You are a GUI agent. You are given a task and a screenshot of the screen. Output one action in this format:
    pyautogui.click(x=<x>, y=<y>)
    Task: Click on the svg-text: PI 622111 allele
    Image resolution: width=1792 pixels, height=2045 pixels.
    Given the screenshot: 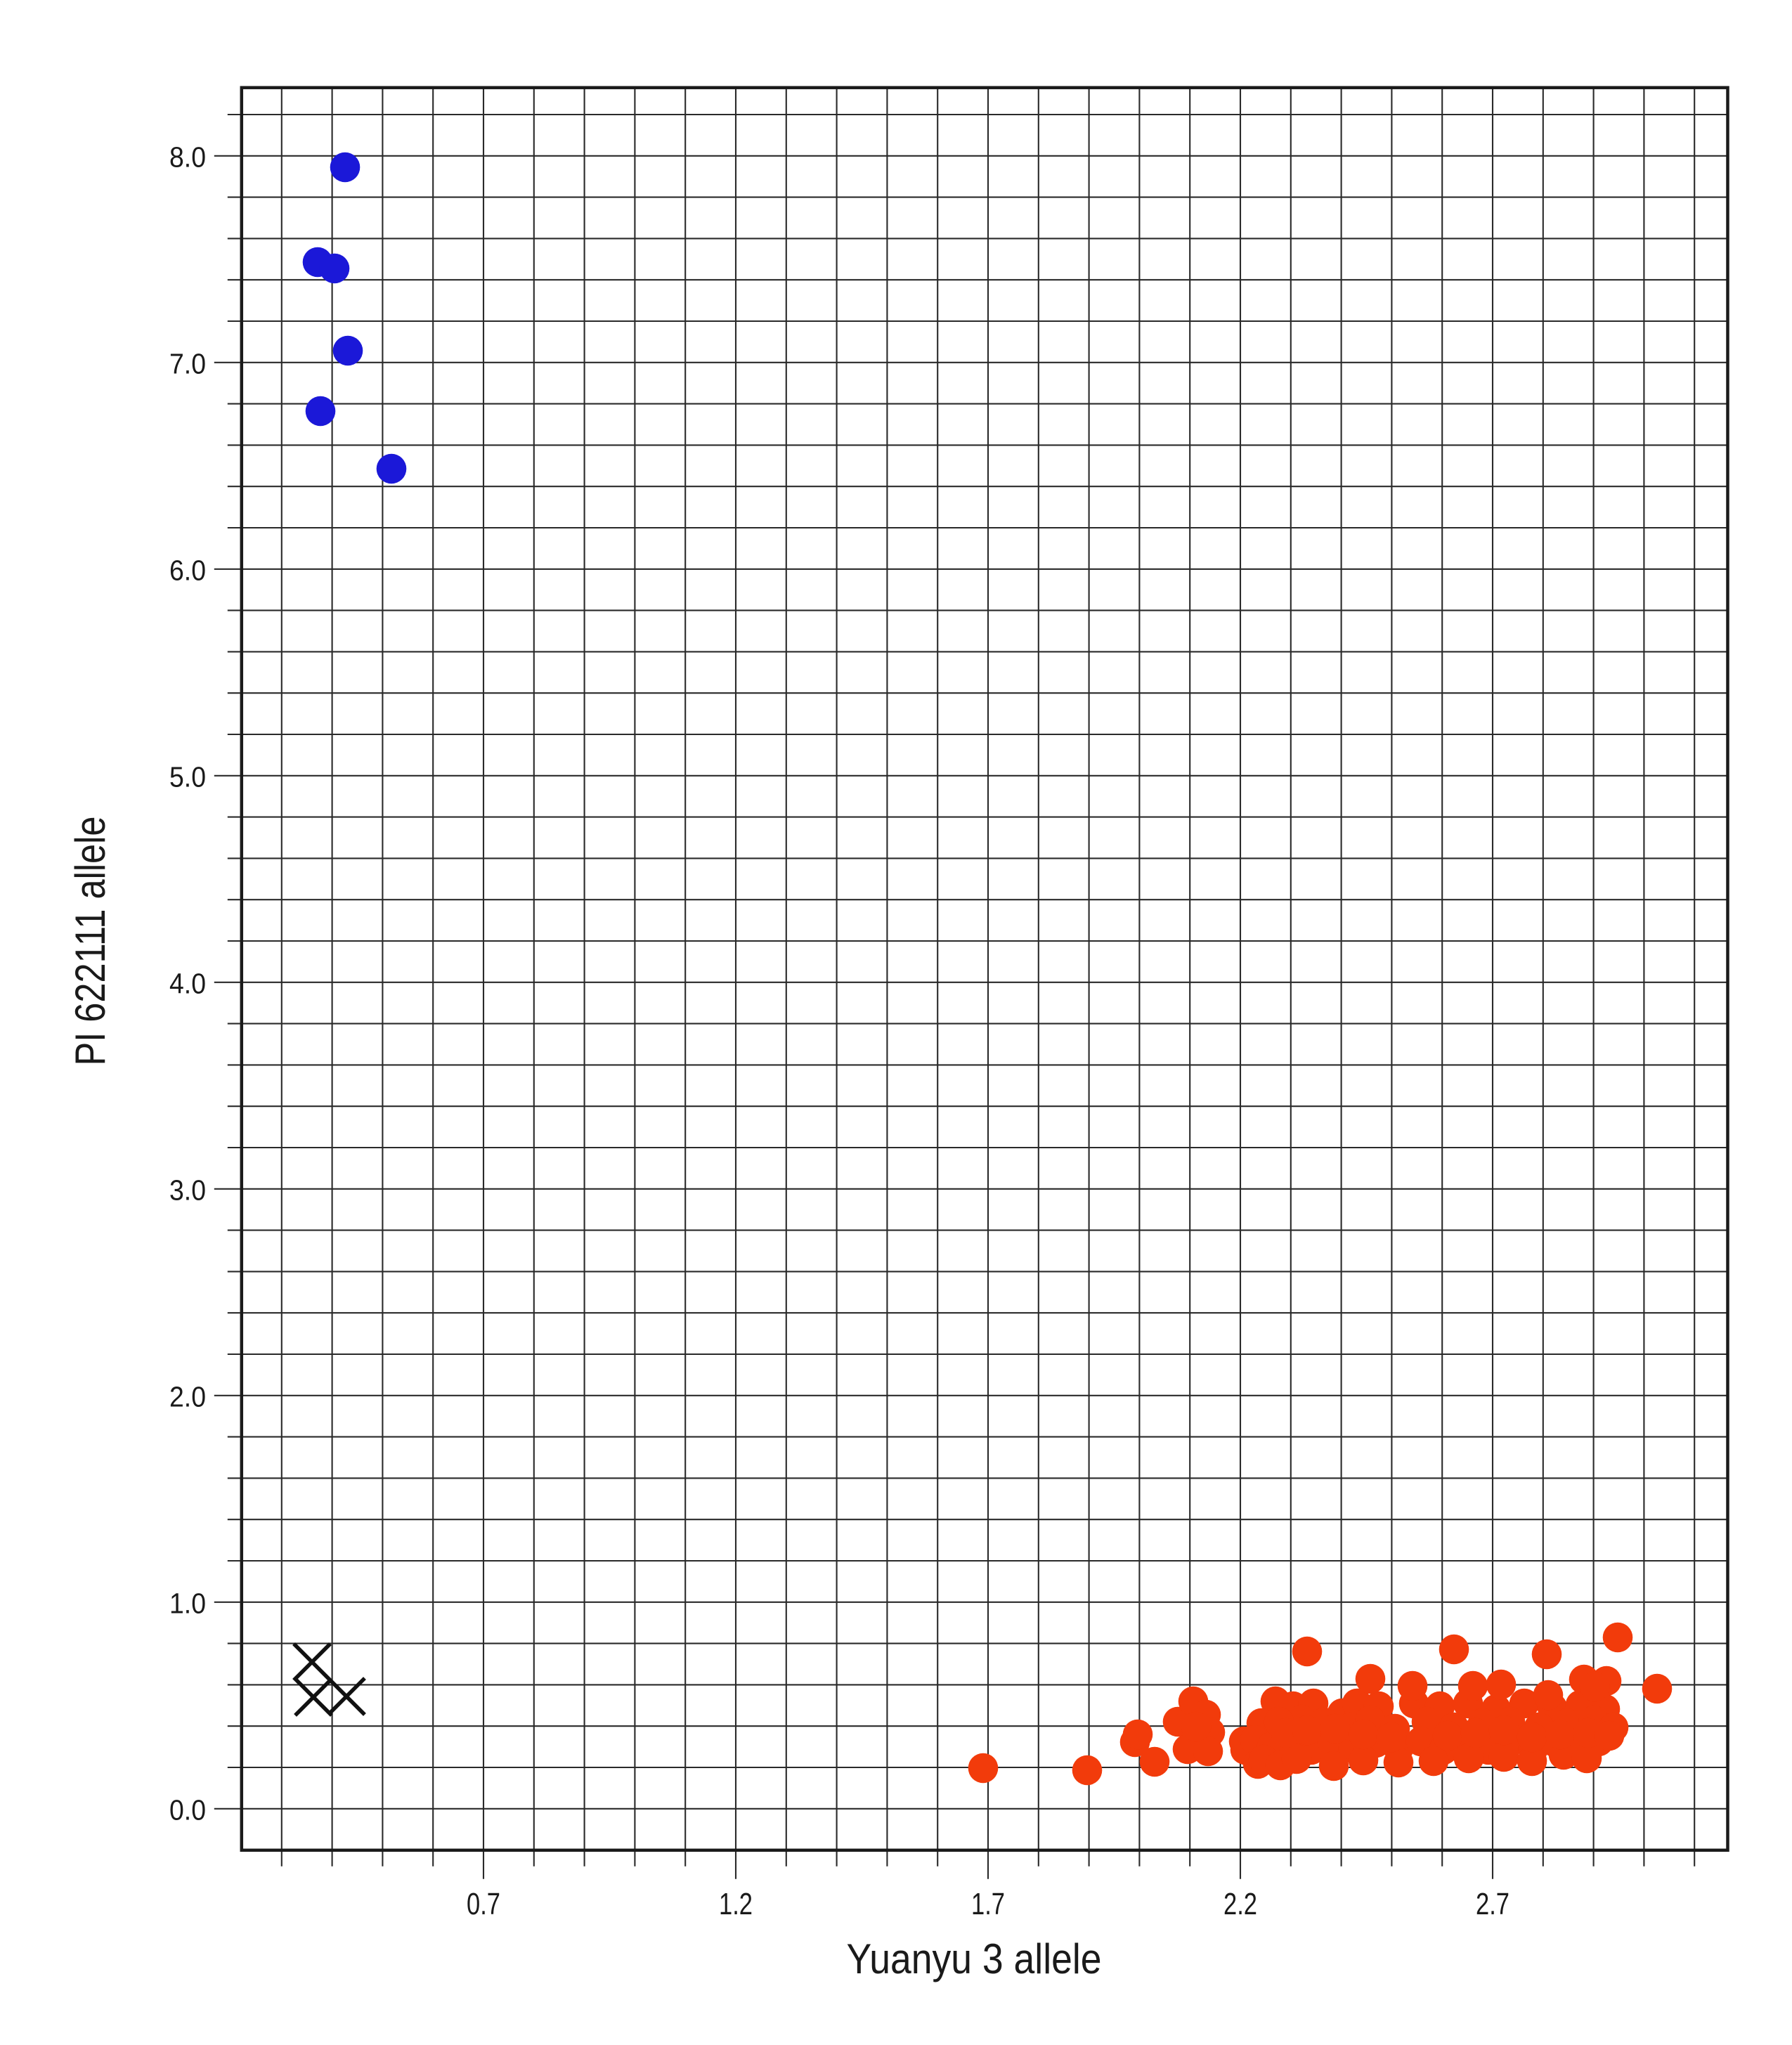 What is the action you would take?
    pyautogui.click(x=91, y=941)
    